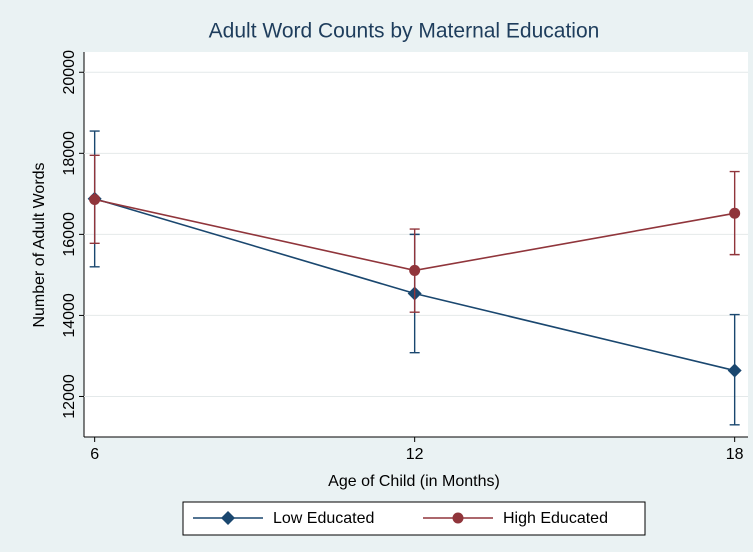 This screenshot has width=753, height=552. I want to click on x-tick-label: 12, so click(415, 454).